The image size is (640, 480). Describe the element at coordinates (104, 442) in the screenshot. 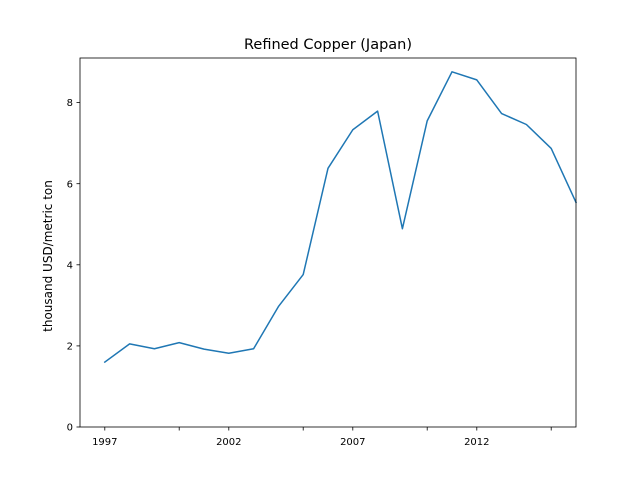

I see `x-tick-label-1997: 1997` at that location.